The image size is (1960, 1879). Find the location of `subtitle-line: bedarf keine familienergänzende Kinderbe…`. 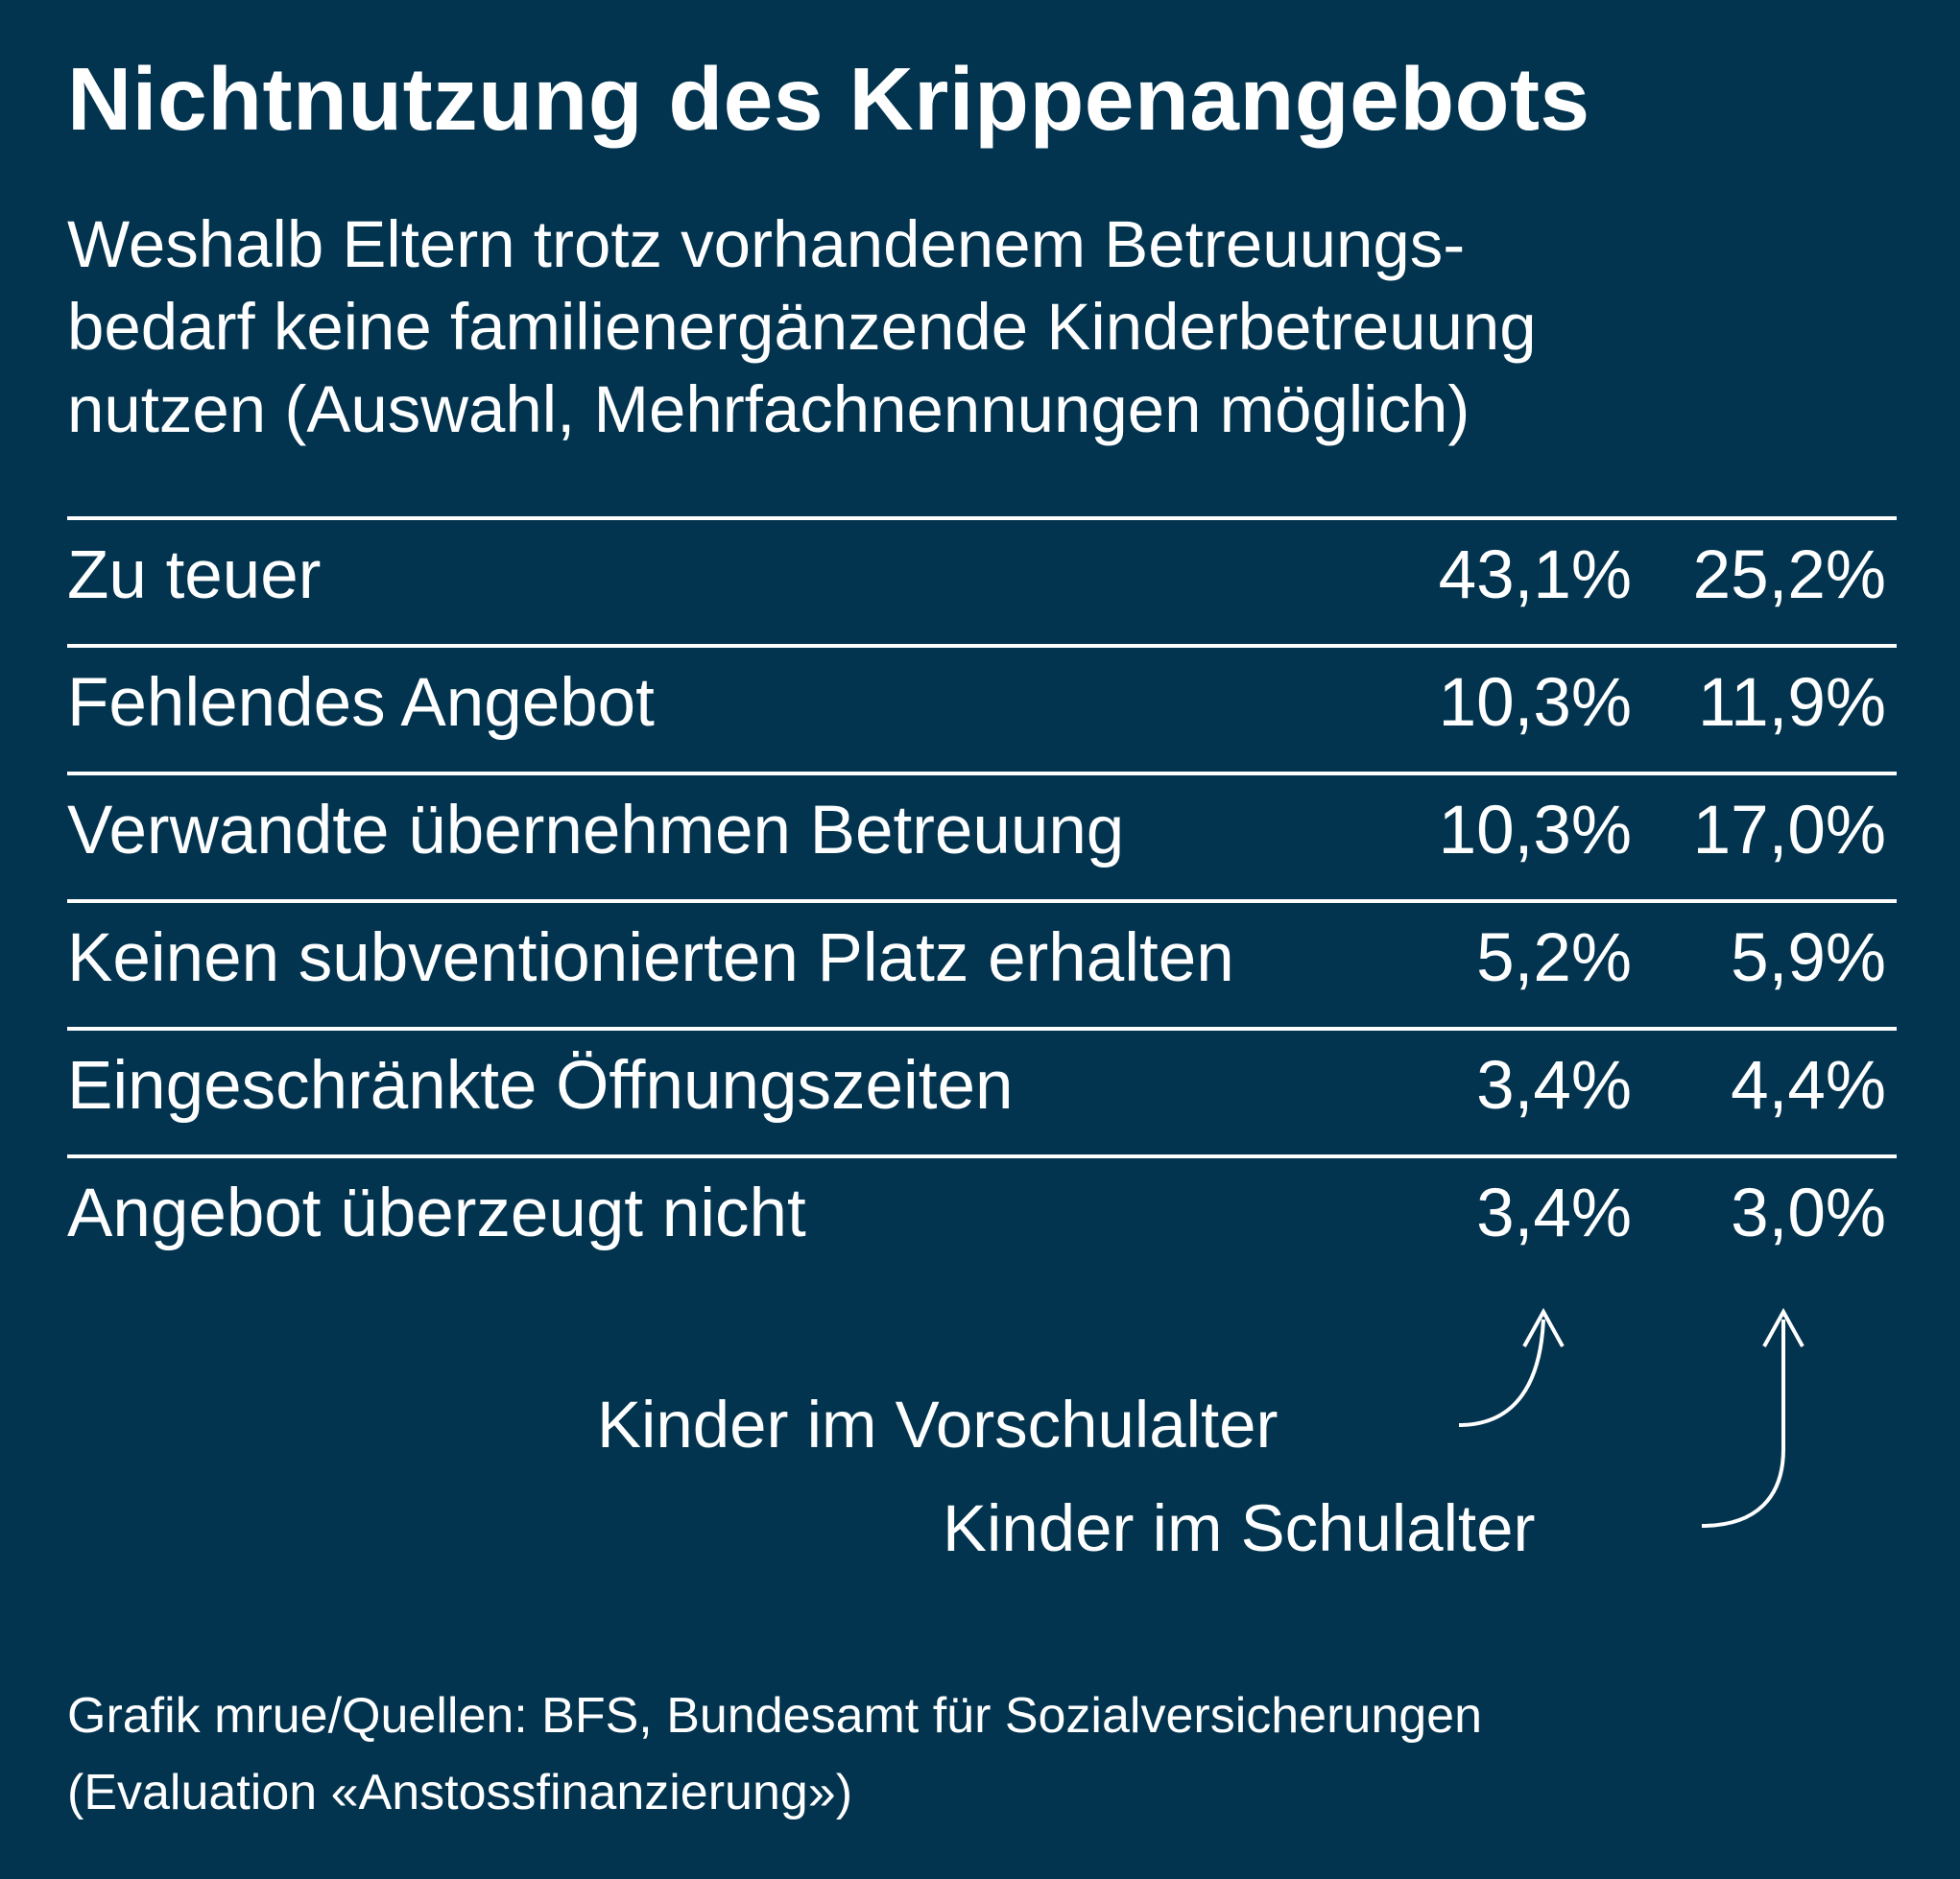

subtitle-line: bedarf keine familienergänzende Kinderbe… is located at coordinates (802, 327).